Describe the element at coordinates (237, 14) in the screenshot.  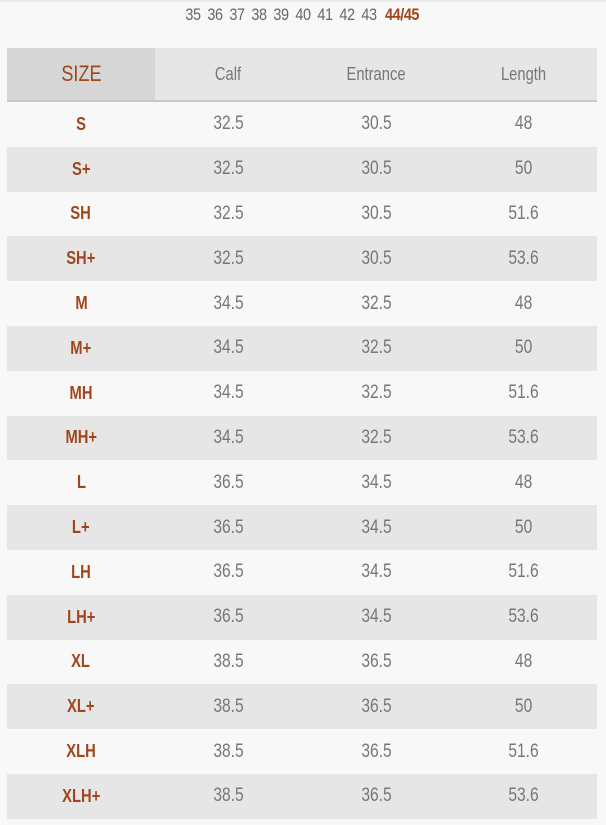
I see `size-option: 37` at that location.